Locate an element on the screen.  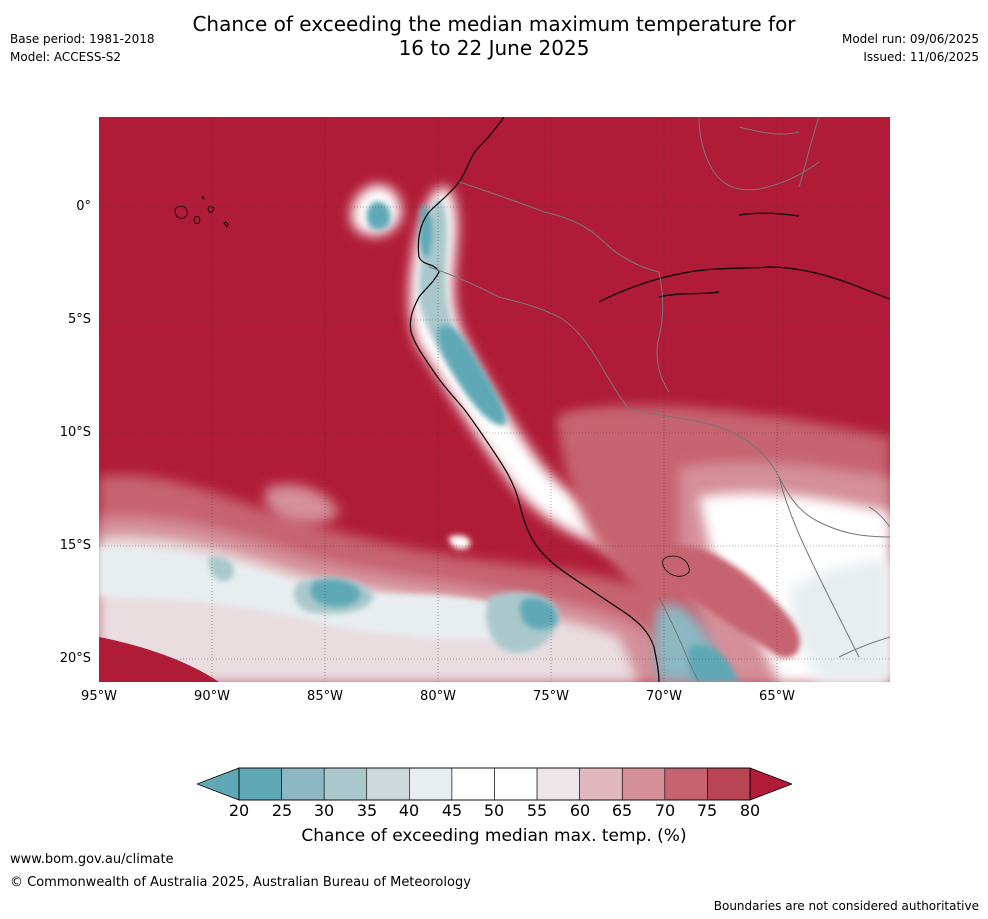
lat-label-0: 0° is located at coordinates (83, 206).